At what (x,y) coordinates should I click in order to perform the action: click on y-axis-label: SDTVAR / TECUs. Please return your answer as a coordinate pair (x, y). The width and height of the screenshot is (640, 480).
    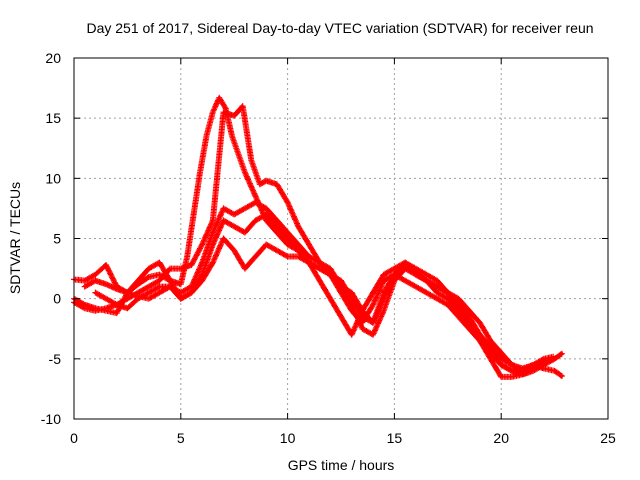
    Looking at the image, I should click on (15, 238).